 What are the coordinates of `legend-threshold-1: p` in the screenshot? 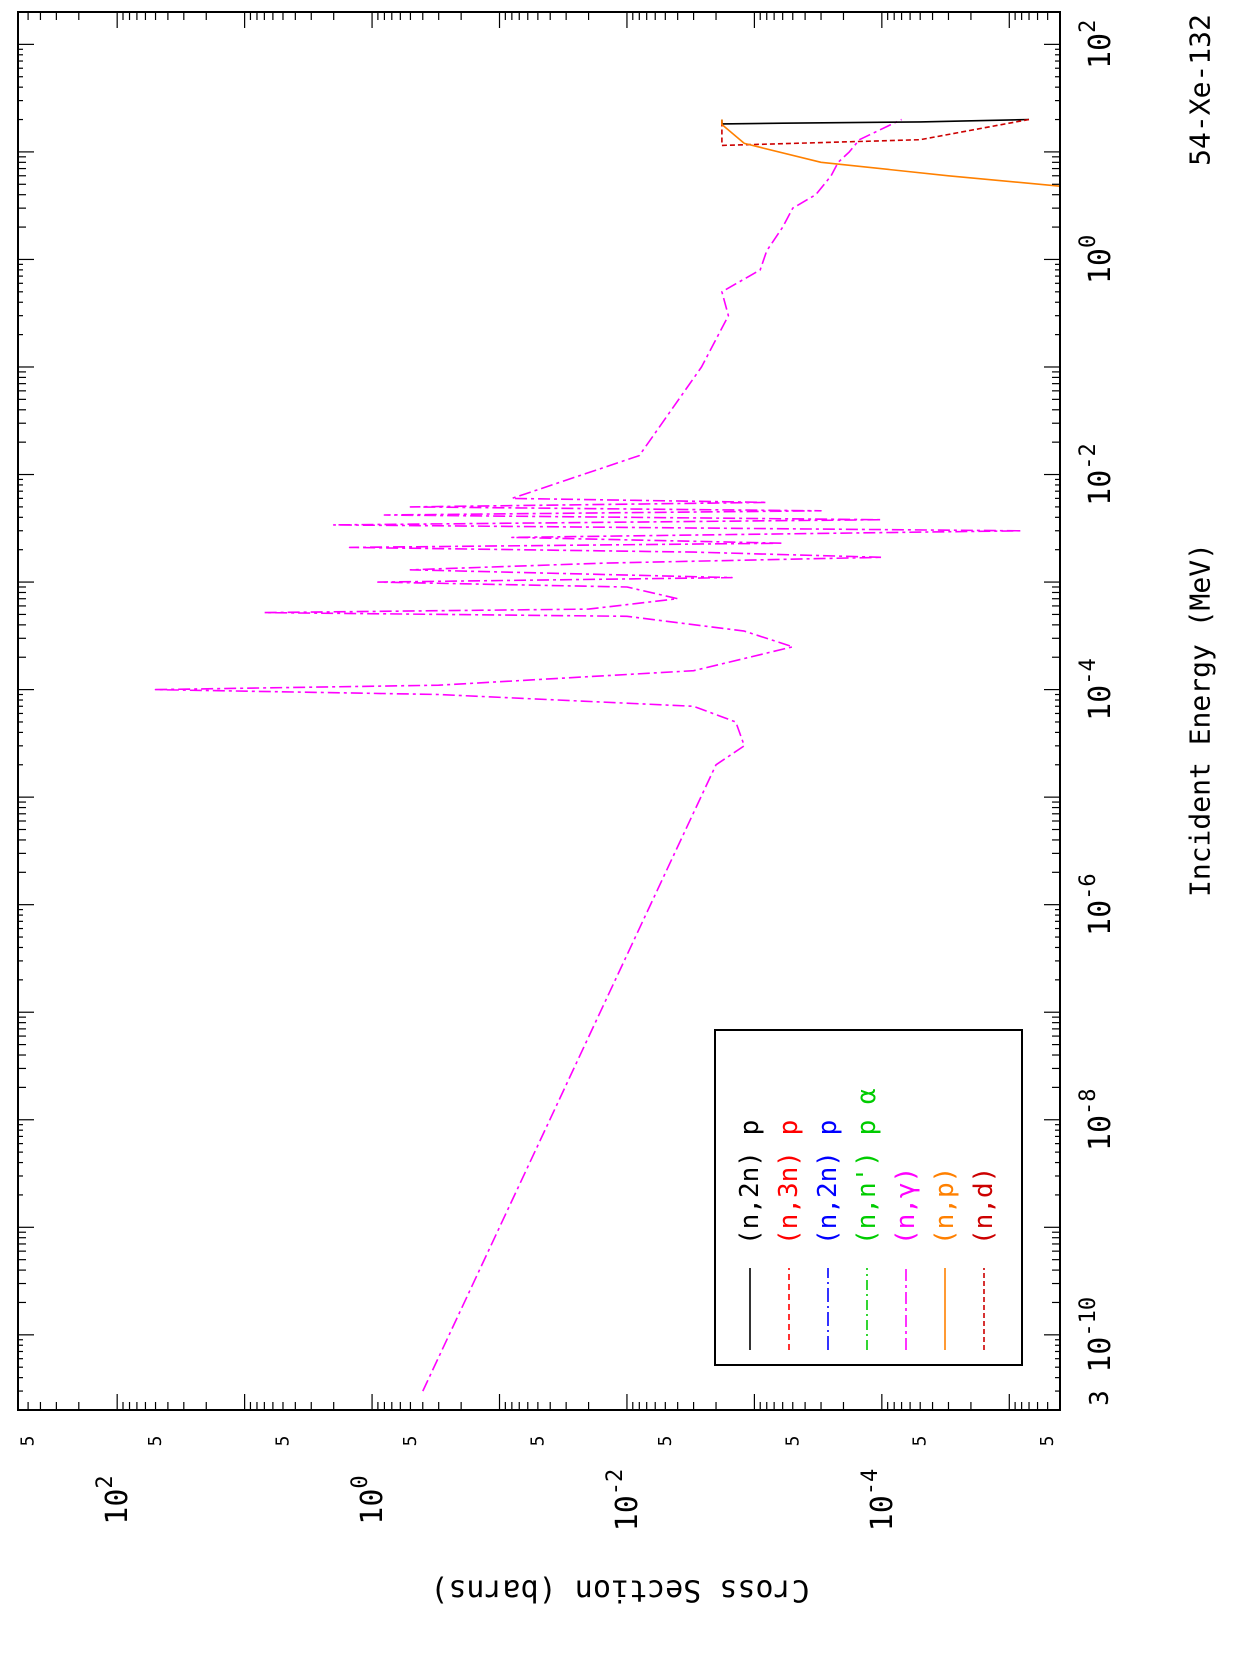 It's located at (789, 1135).